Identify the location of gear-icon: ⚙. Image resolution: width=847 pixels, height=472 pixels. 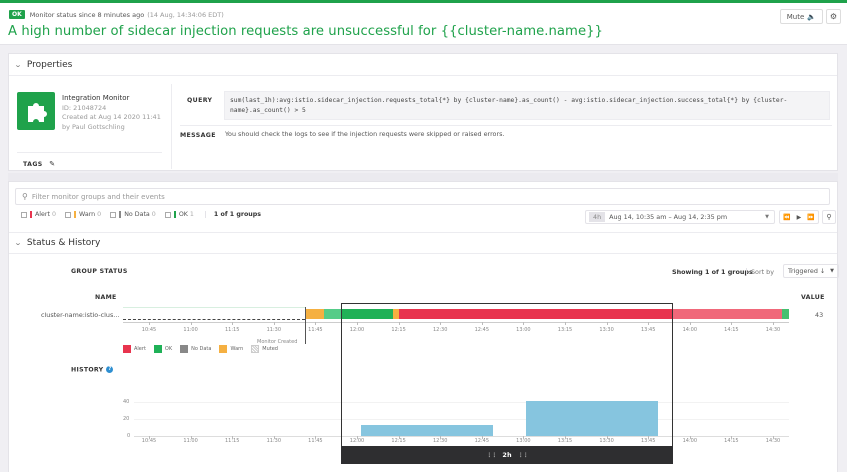
(833, 16).